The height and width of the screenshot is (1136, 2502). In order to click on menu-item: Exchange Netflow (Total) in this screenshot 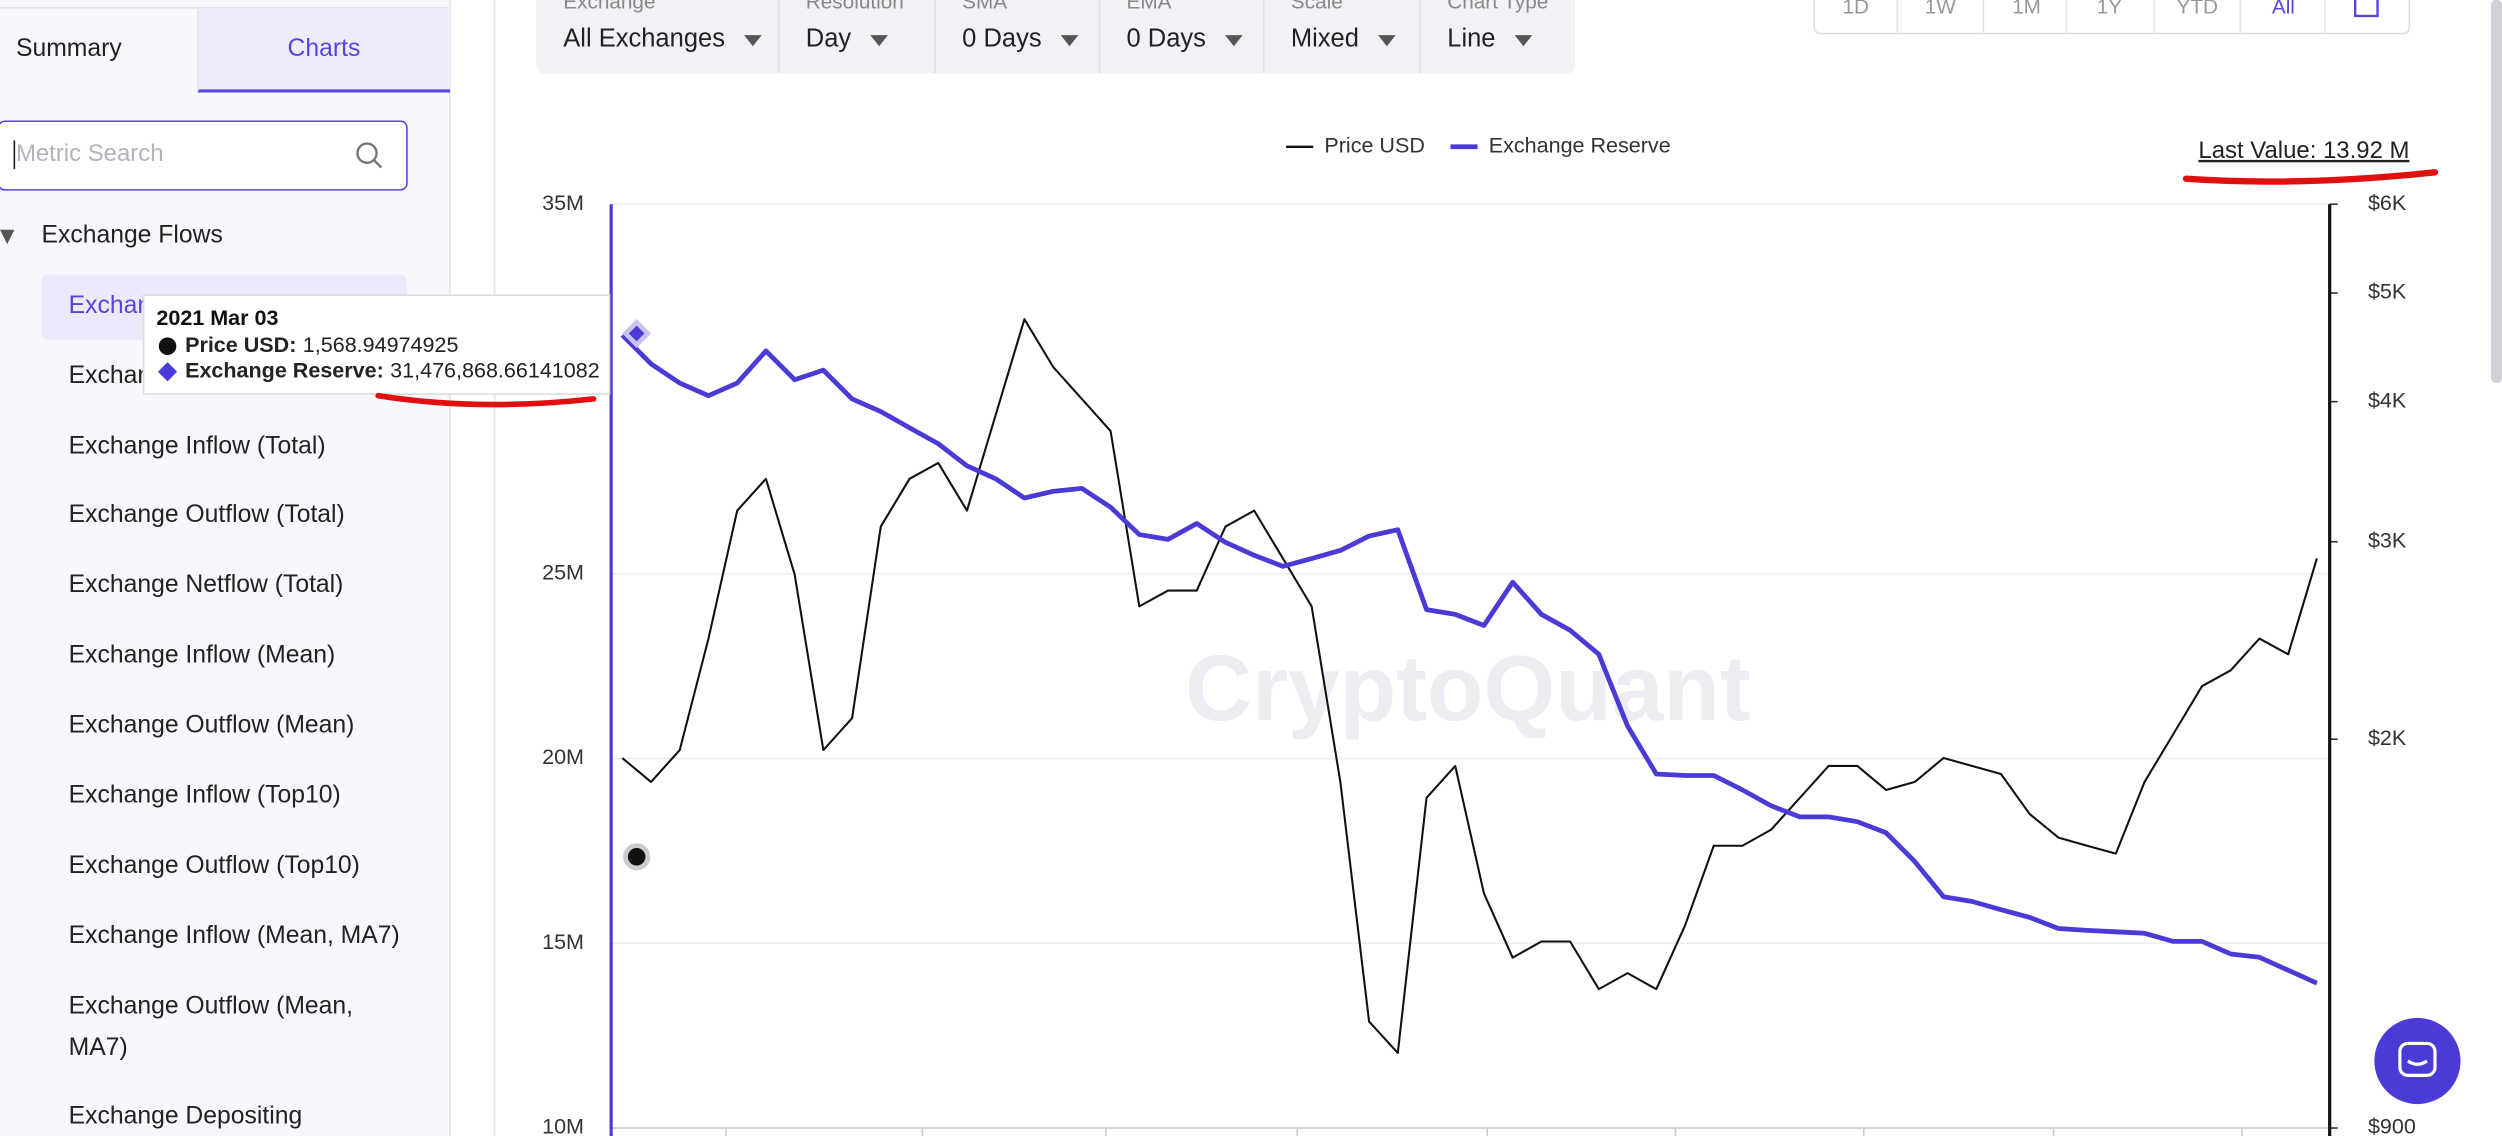, I will do `click(206, 584)`.